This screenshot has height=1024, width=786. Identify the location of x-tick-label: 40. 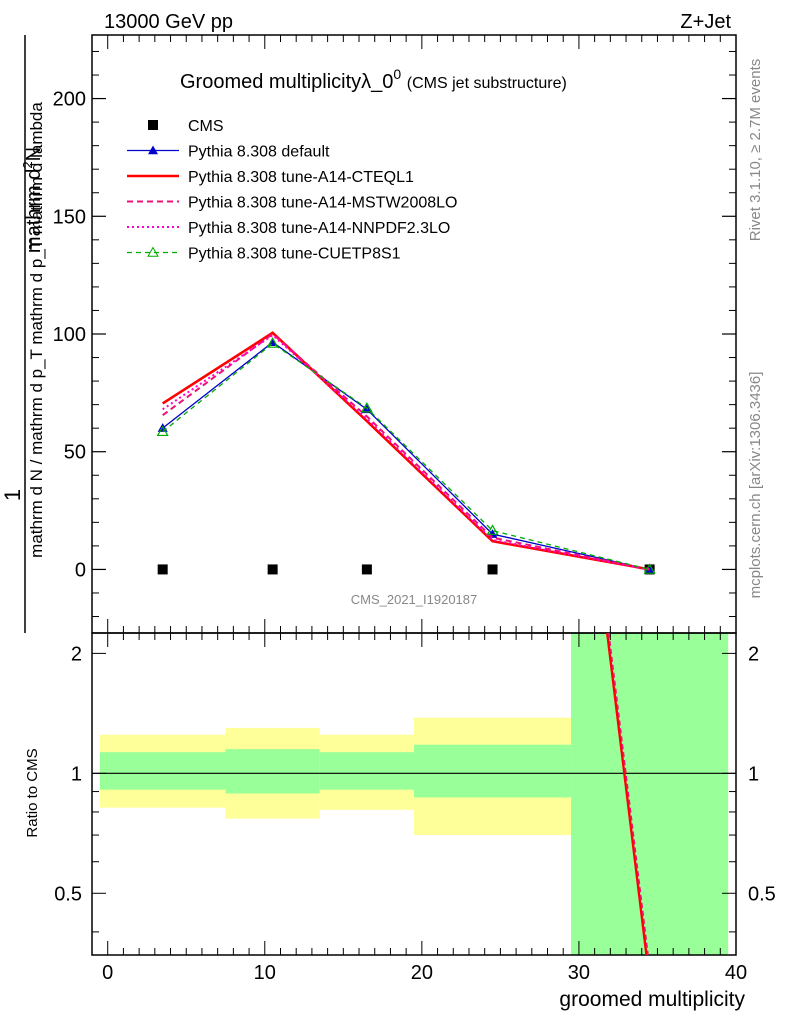
(736, 973).